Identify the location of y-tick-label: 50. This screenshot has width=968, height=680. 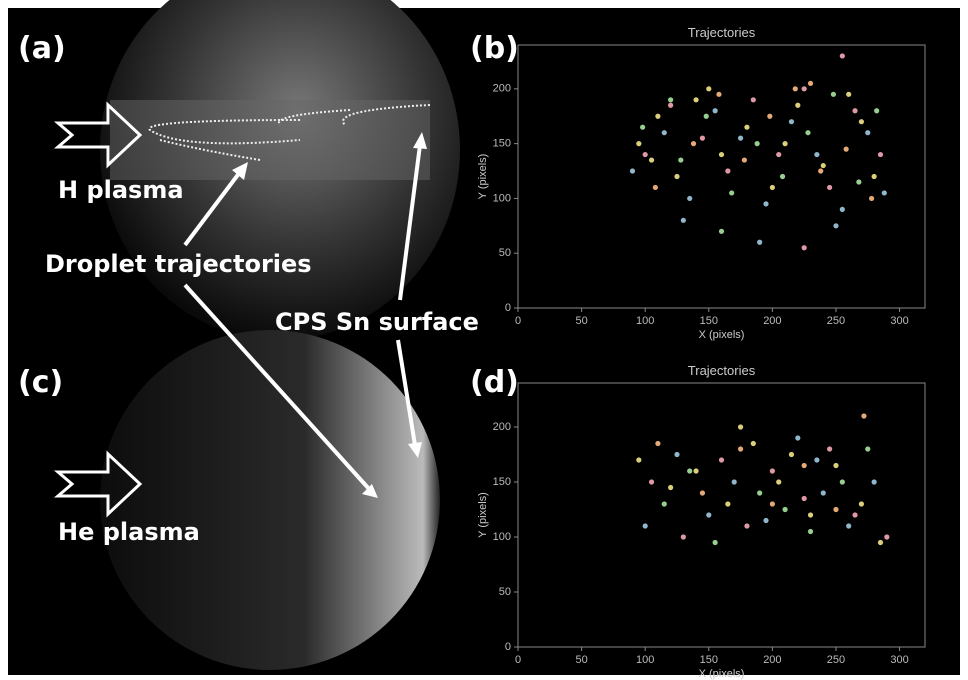
(505, 592).